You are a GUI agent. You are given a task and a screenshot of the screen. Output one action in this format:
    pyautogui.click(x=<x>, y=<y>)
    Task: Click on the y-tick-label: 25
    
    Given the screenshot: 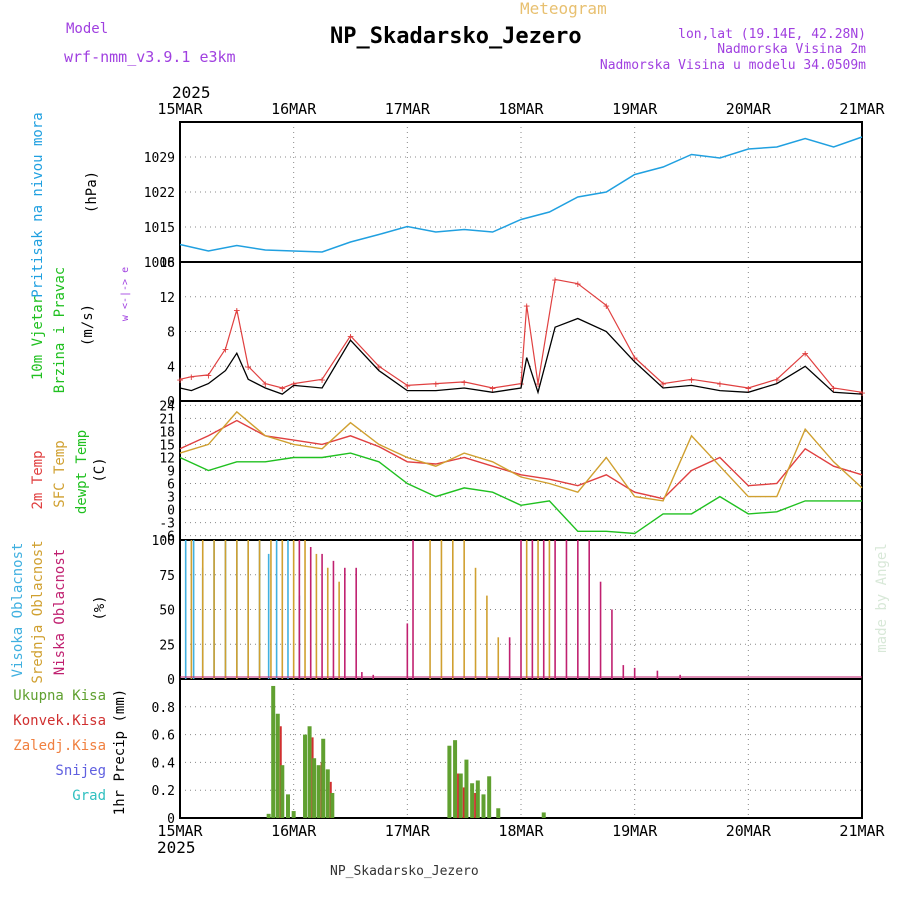 What is the action you would take?
    pyautogui.click(x=167, y=645)
    